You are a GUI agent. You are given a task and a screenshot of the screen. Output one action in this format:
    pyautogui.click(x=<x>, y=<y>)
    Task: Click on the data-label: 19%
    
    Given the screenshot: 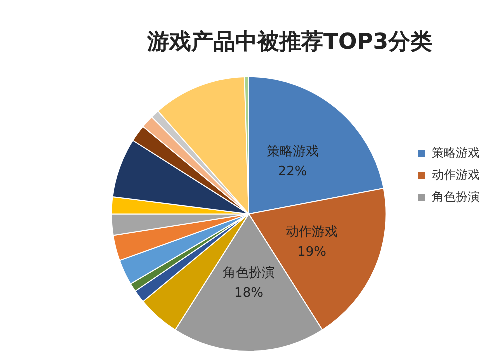 What is the action you would take?
    pyautogui.click(x=312, y=252)
    